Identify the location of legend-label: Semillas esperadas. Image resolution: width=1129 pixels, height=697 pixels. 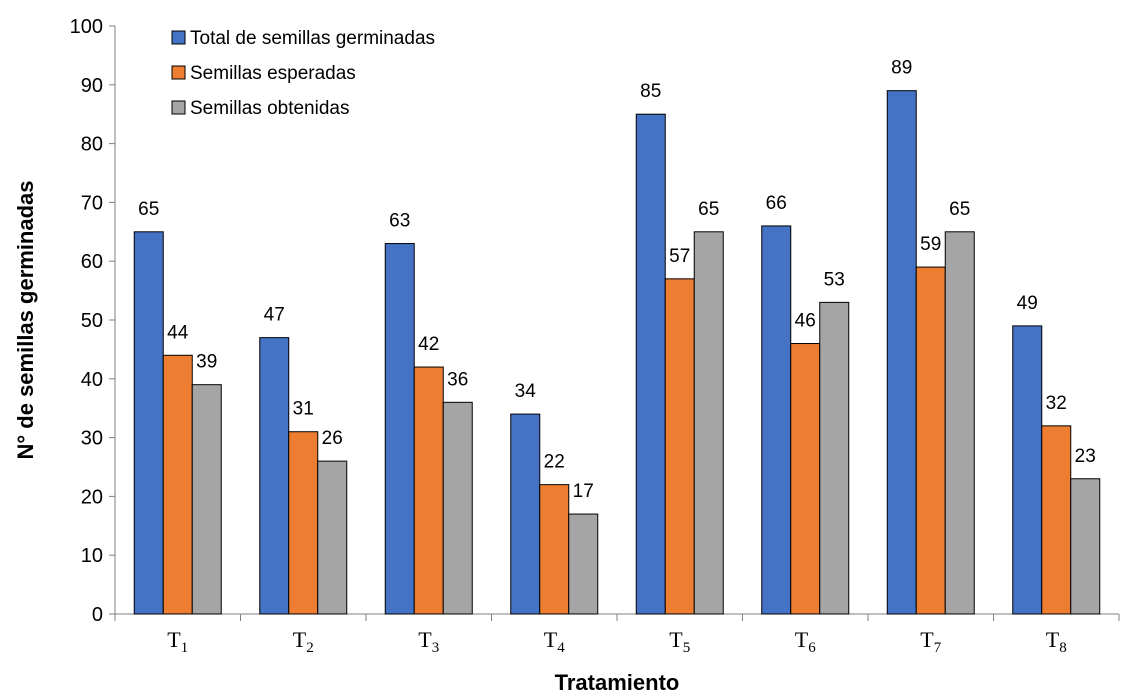
(273, 73).